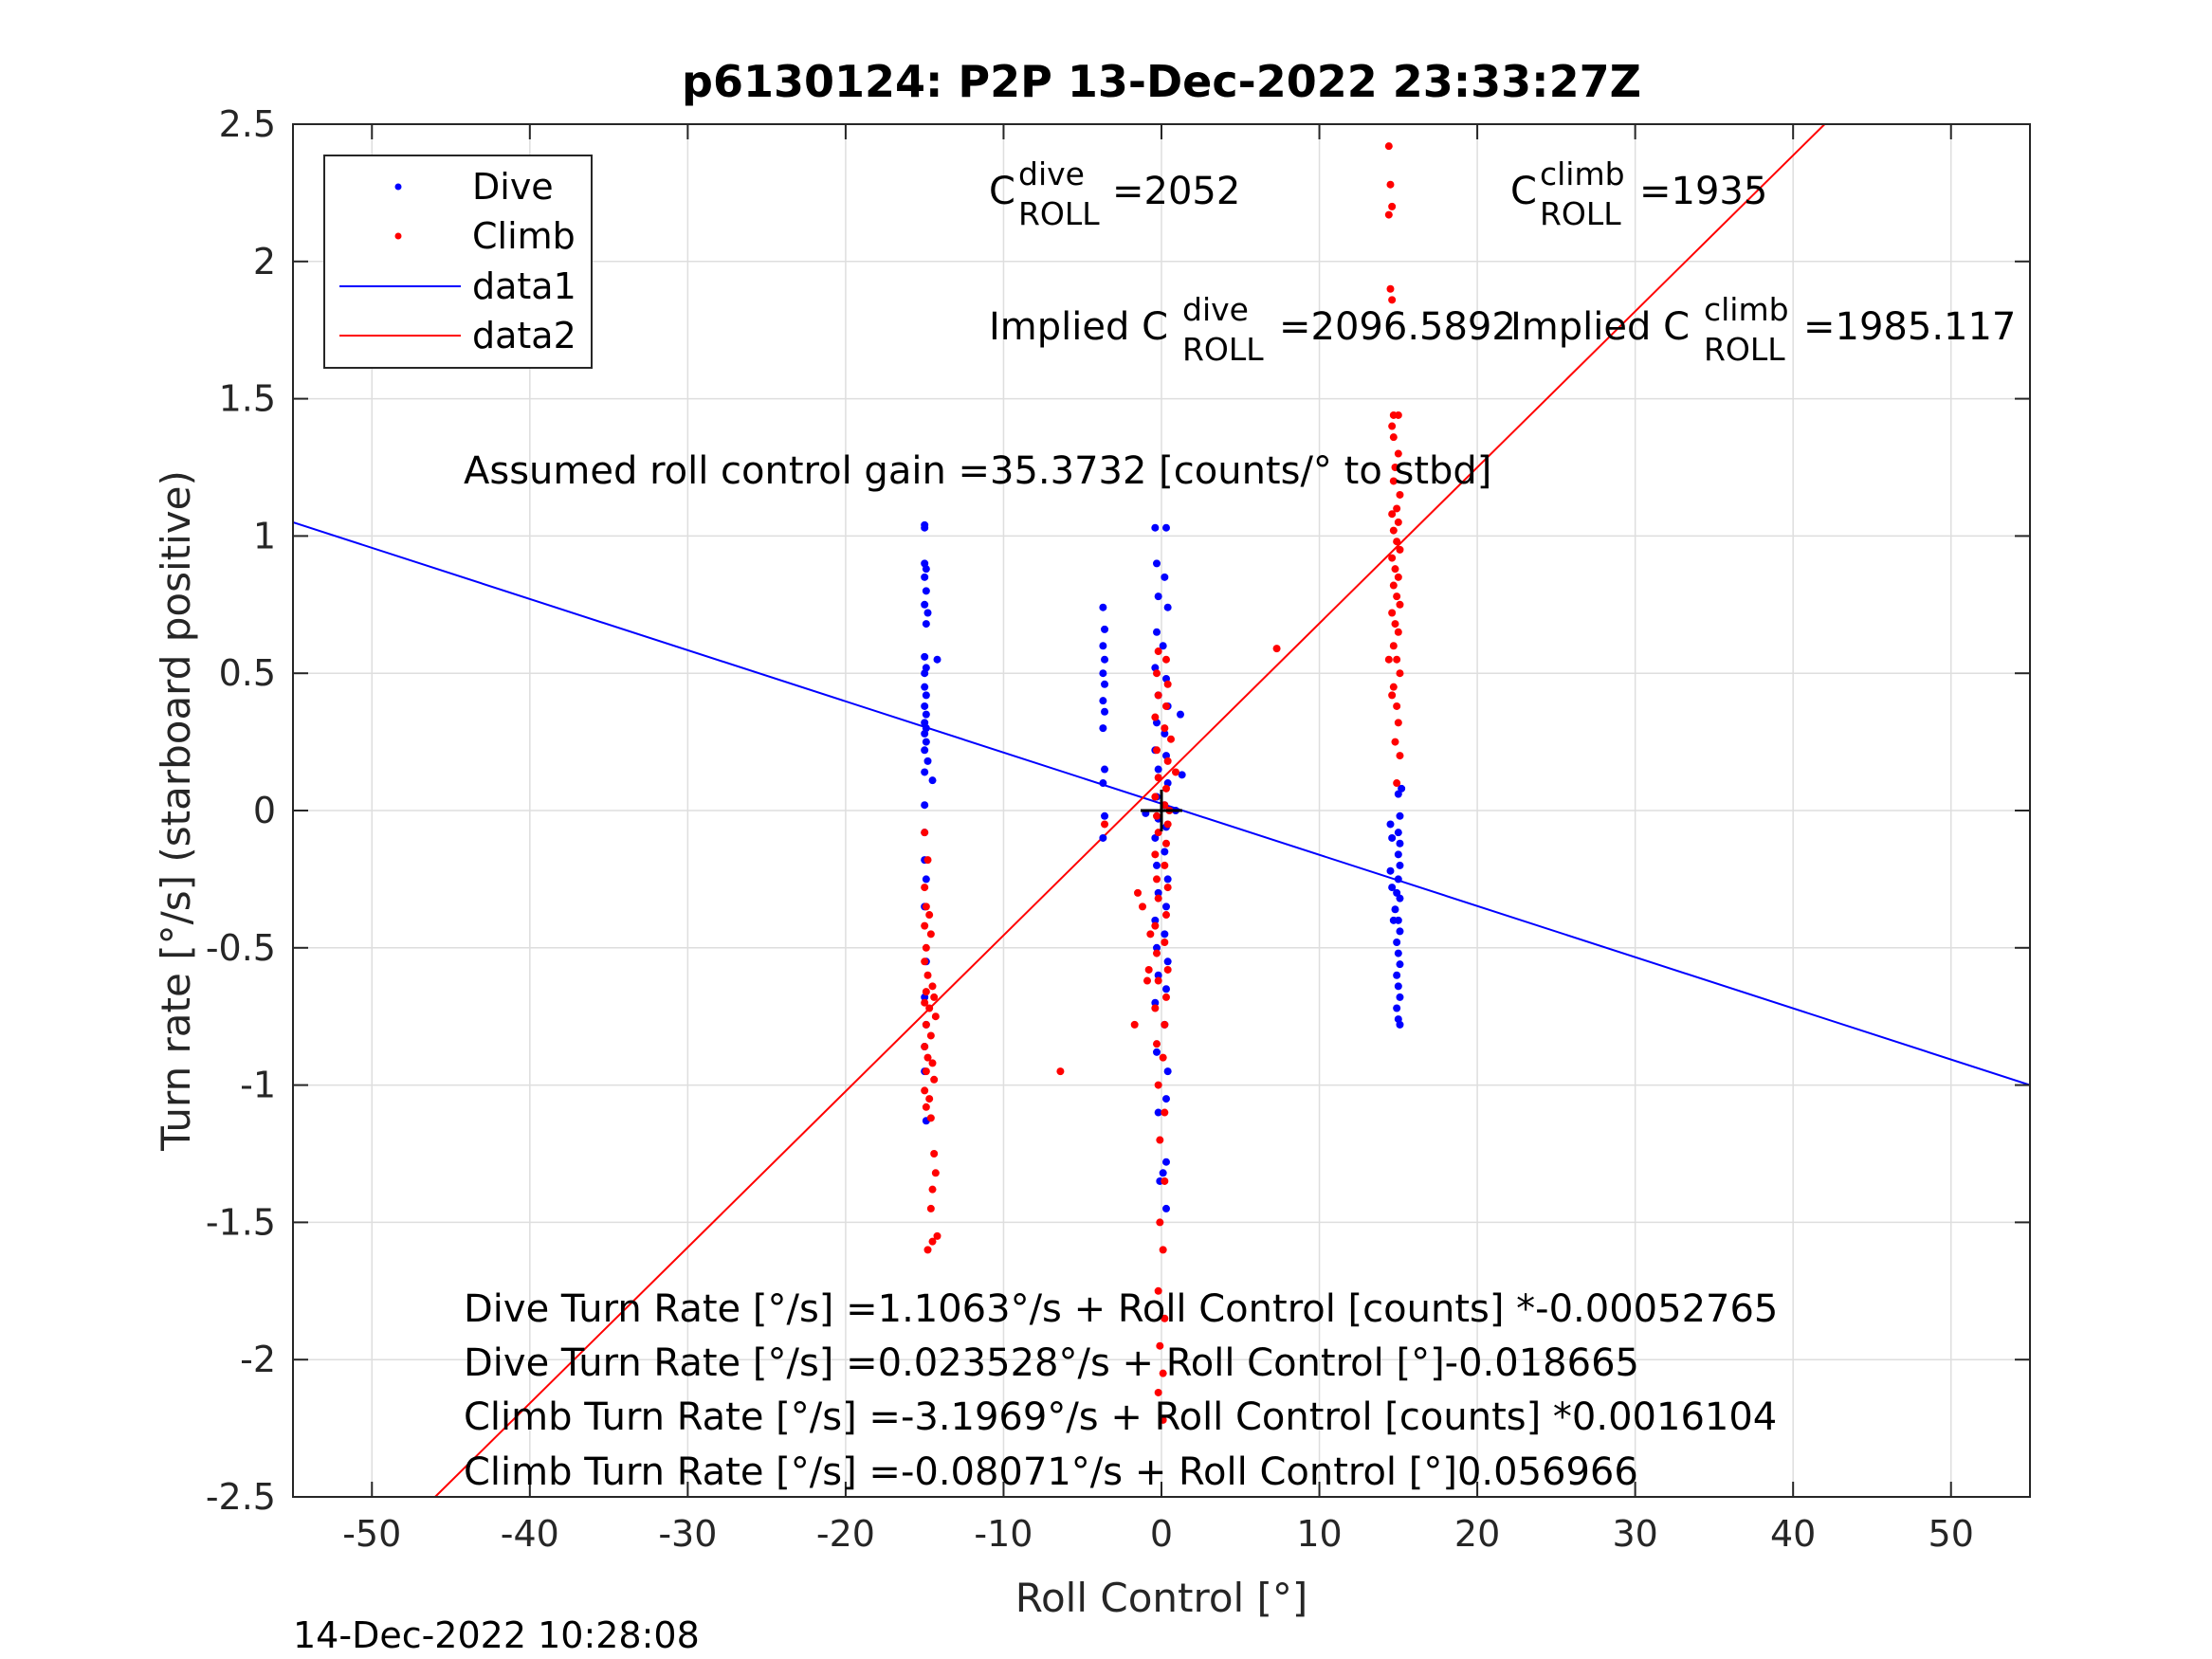 This screenshot has width=2212, height=1659. I want to click on y-tick-label: -1, so click(258, 1085).